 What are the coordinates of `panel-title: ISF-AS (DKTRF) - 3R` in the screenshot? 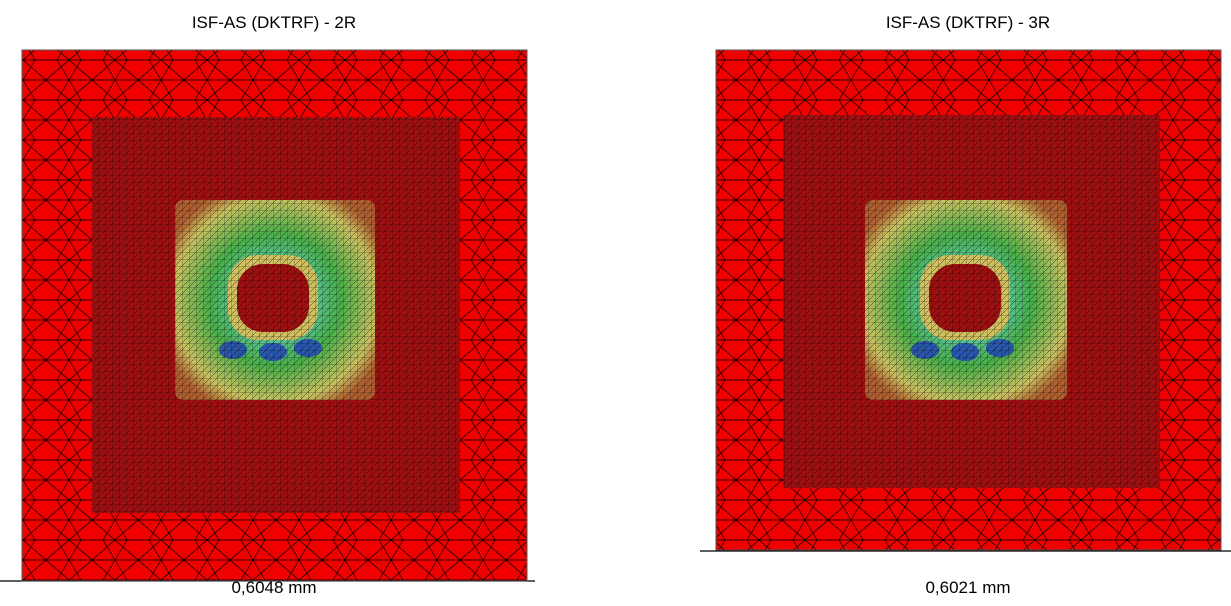 It's located at (968, 22).